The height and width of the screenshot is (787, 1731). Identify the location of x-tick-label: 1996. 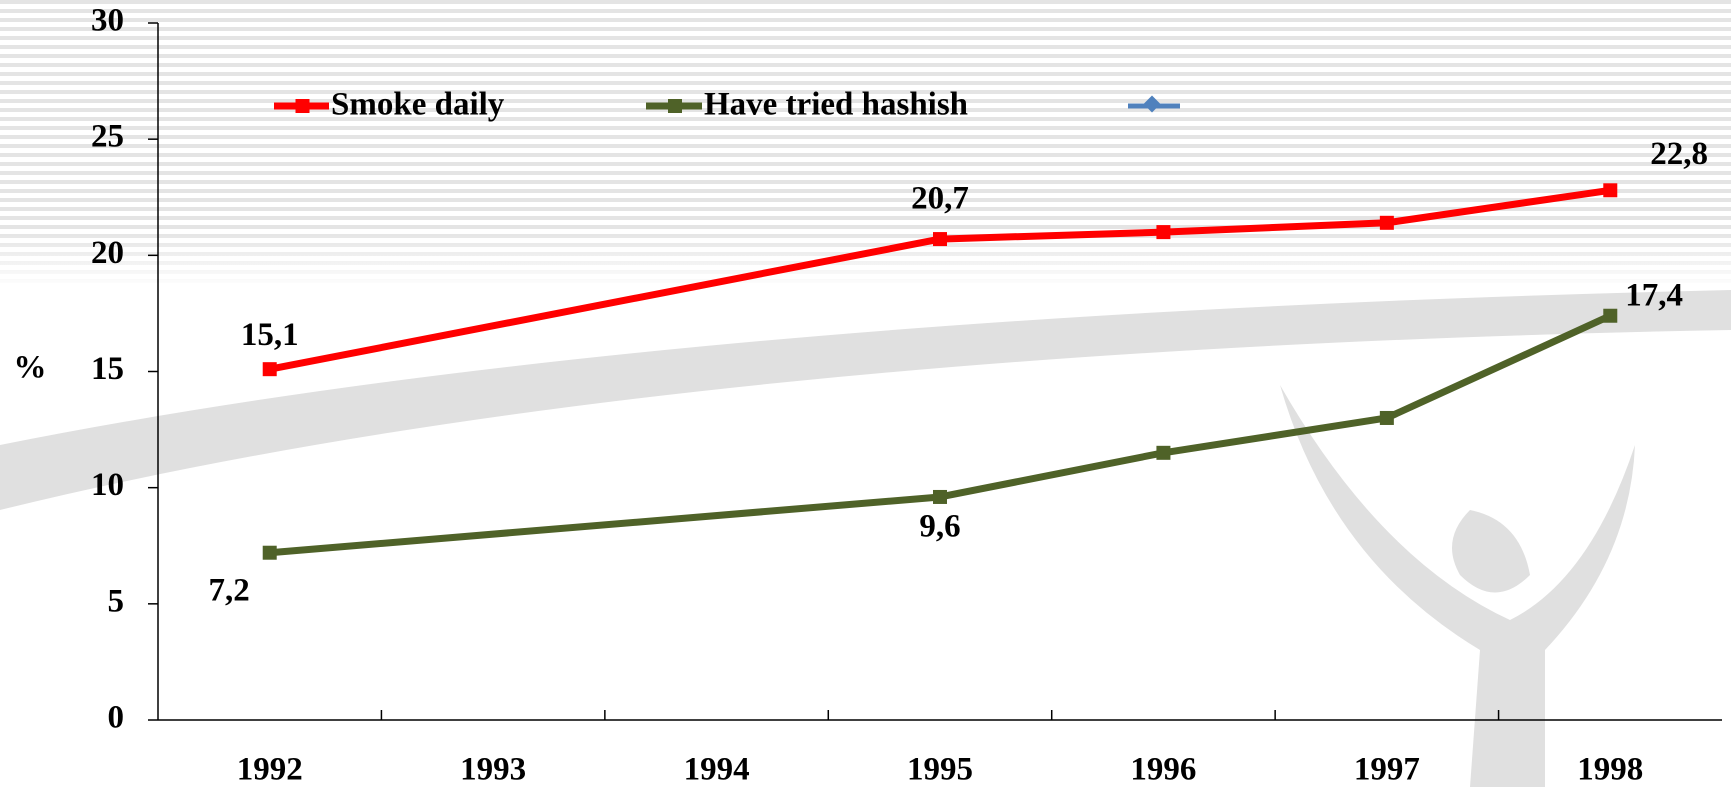
(1163, 769).